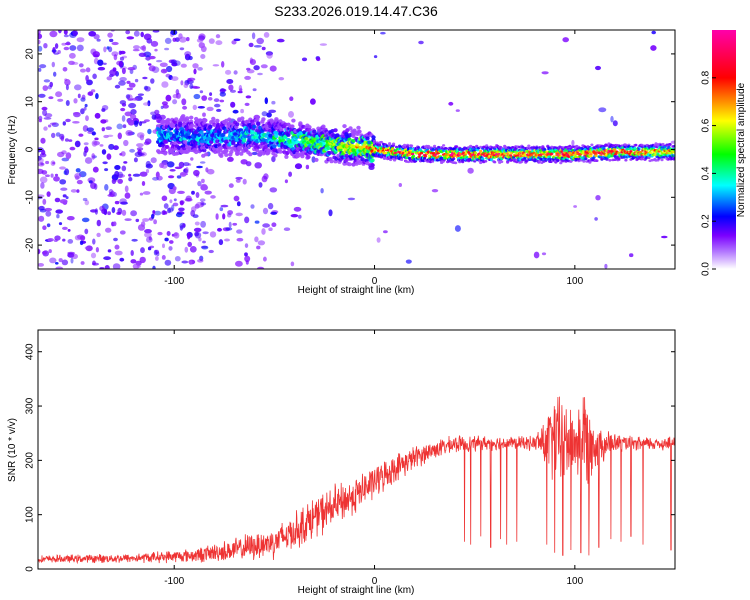 The image size is (750, 600). What do you see at coordinates (174, 581) in the screenshot?
I see `snr-x-tick-label: -100` at bounding box center [174, 581].